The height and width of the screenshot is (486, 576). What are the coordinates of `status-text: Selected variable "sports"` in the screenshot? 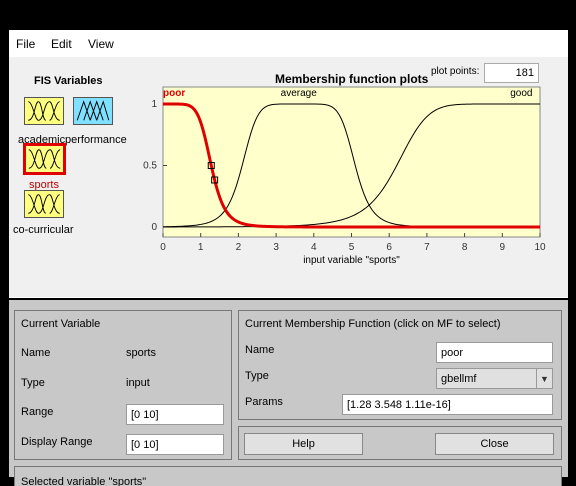 It's located at (84, 481).